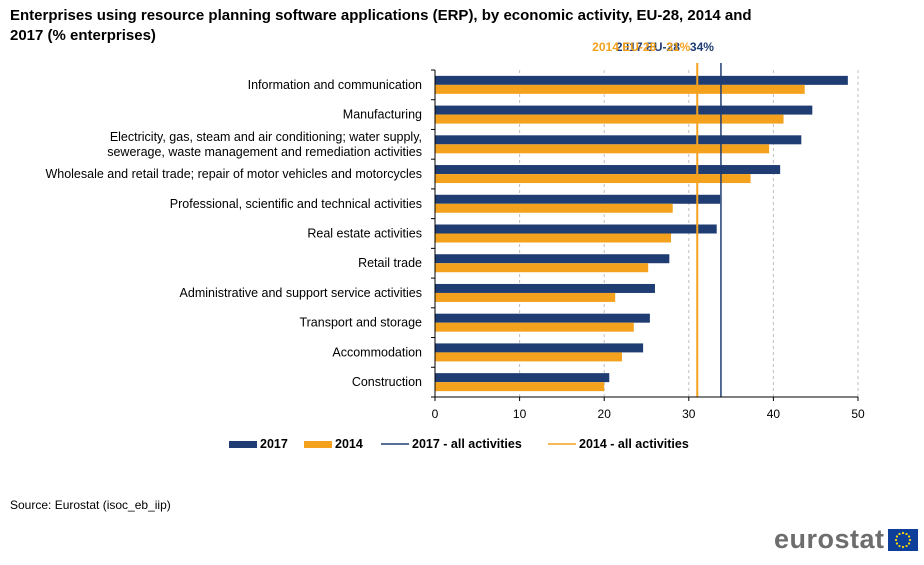  I want to click on eurostat-logo: eurostat, so click(846, 539).